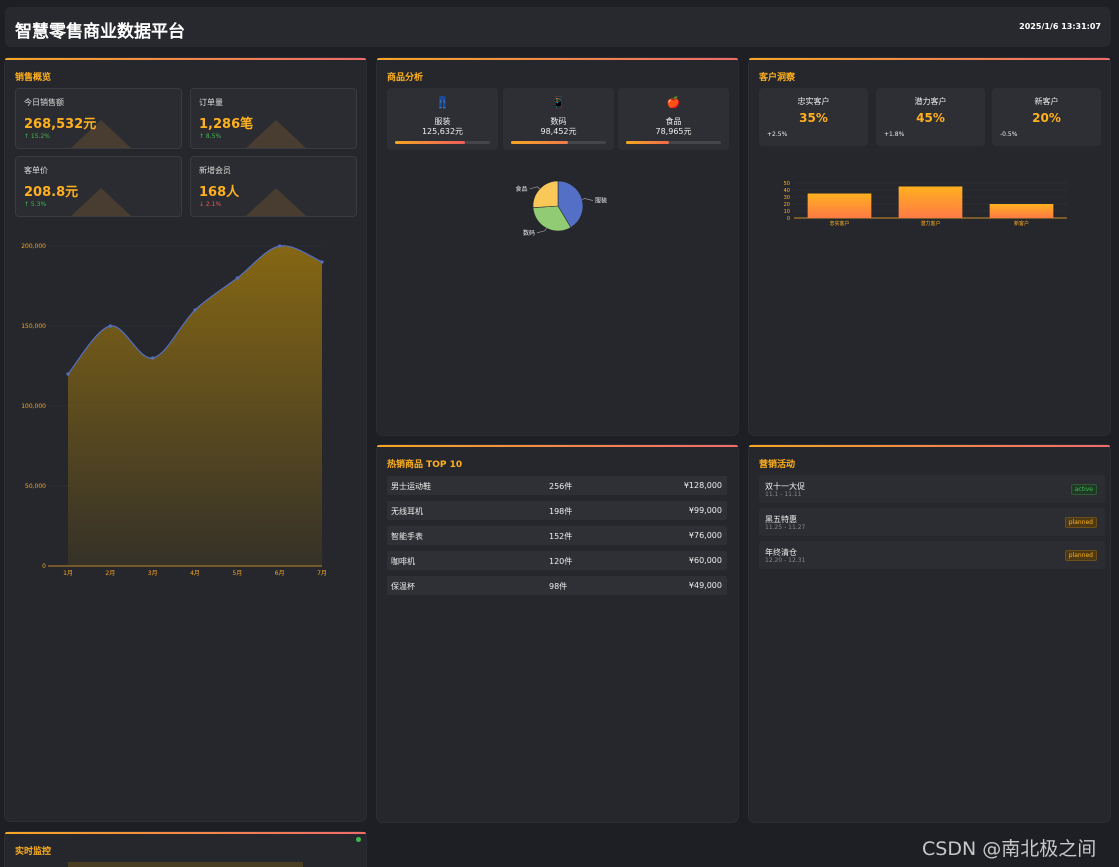 This screenshot has height=867, width=1119. What do you see at coordinates (673, 121) in the screenshot?
I see `product-name: 食品` at bounding box center [673, 121].